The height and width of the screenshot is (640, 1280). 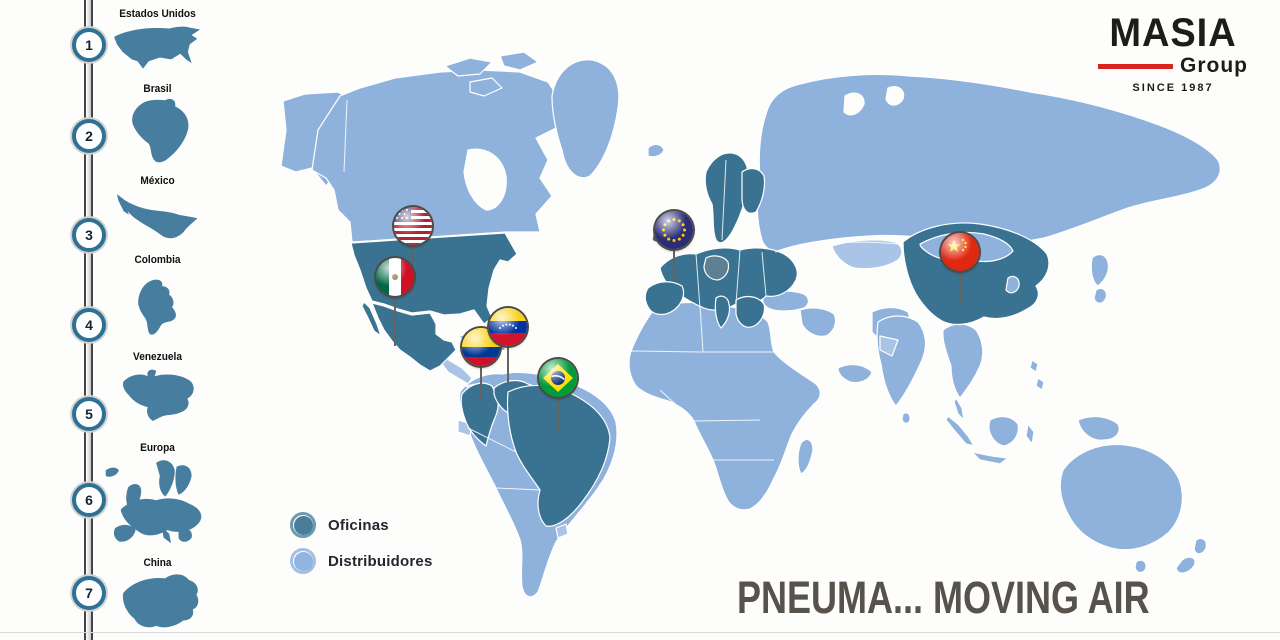 What do you see at coordinates (436, 156) in the screenshot?
I see `map-canada` at bounding box center [436, 156].